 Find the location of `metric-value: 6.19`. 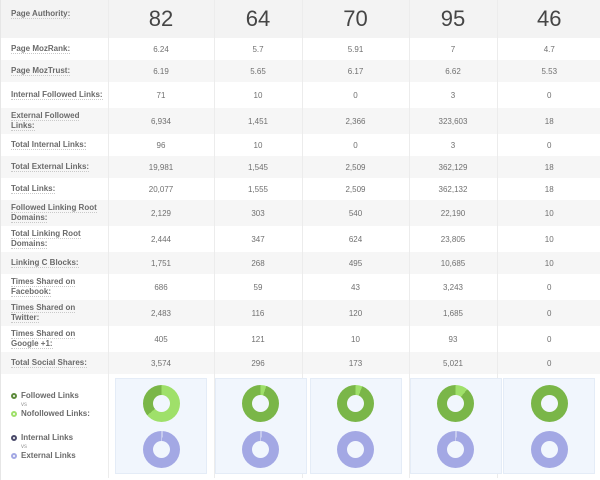

metric-value: 6.19 is located at coordinates (161, 71).